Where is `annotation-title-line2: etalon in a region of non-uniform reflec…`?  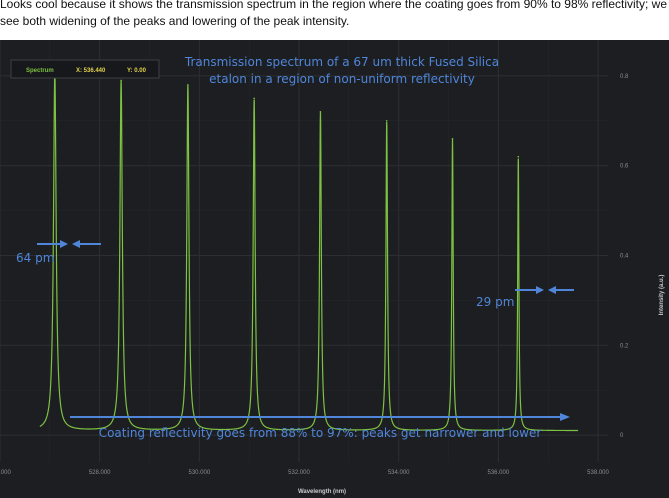
annotation-title-line2: etalon in a region of non-uniform reflec… is located at coordinates (342, 79).